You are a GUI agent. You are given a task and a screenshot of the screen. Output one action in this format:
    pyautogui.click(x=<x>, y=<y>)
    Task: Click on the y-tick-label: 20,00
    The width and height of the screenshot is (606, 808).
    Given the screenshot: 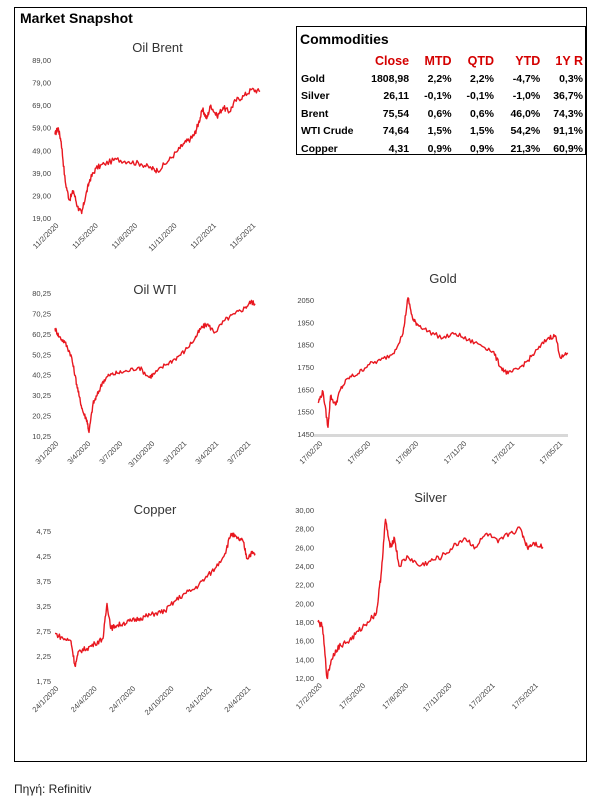 What is the action you would take?
    pyautogui.click(x=304, y=603)
    